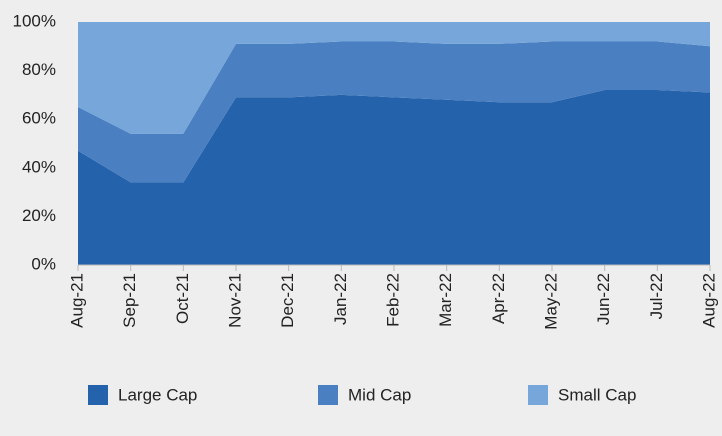 This screenshot has height=436, width=722. I want to click on x-tick-label: May-22, so click(550, 301).